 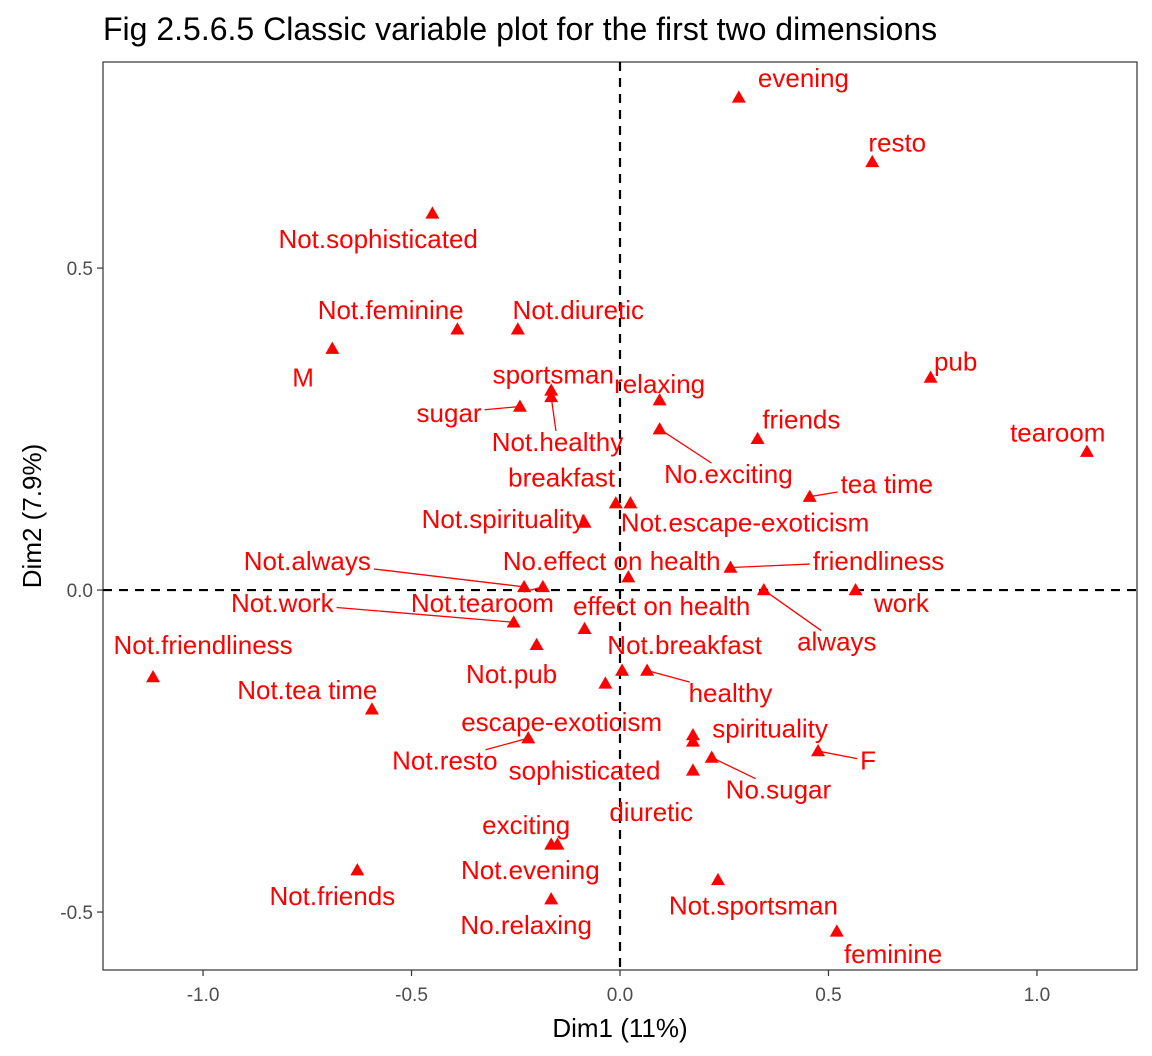 I want to click on point-label: effect on health, so click(x=661, y=606).